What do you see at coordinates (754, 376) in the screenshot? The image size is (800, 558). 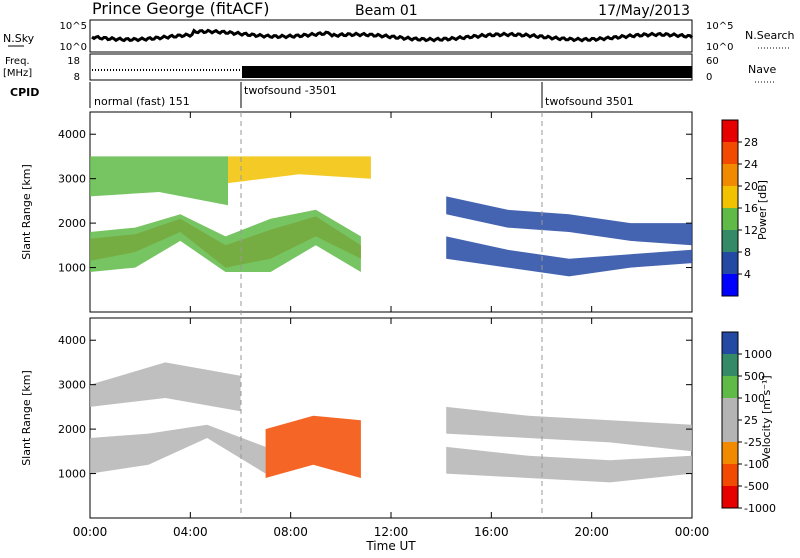 I see `velocity-colorbar-label: 500` at bounding box center [754, 376].